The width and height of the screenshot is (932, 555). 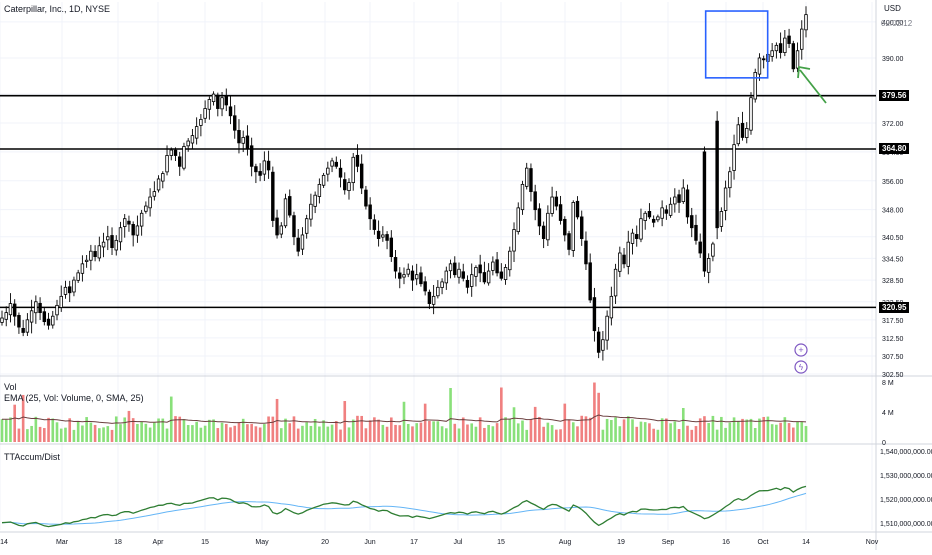 I want to click on accum-dist-layer, so click(x=404, y=506).